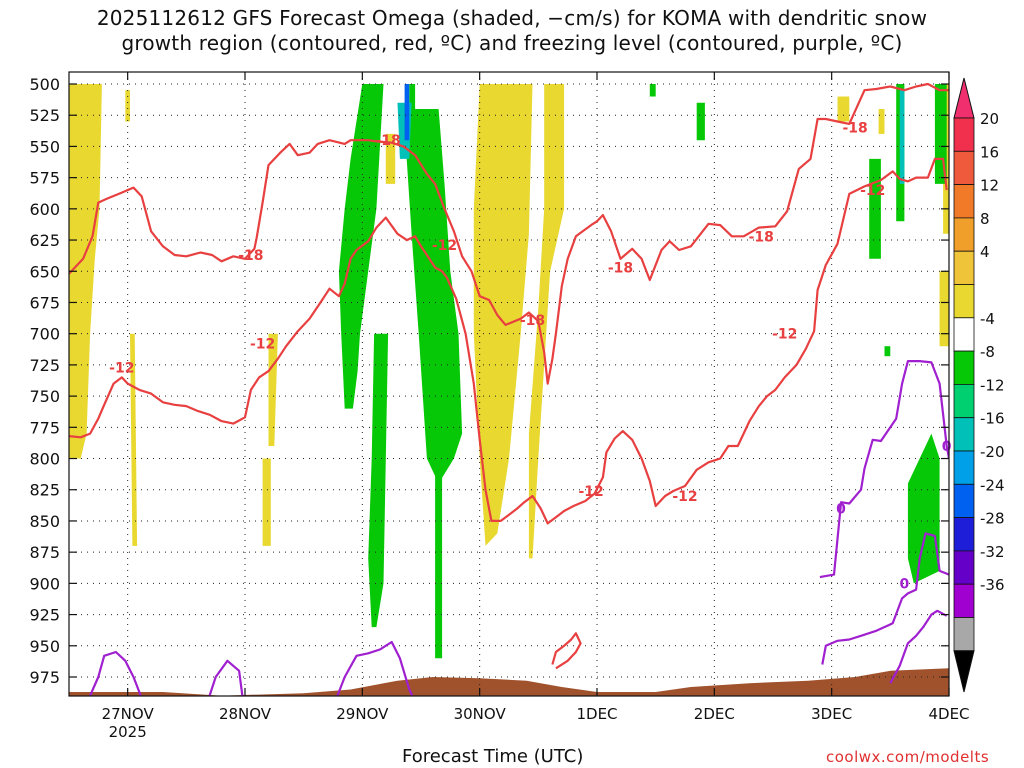  What do you see at coordinates (908, 757) in the screenshot?
I see `credit-link: coolwx.com/modelts` at bounding box center [908, 757].